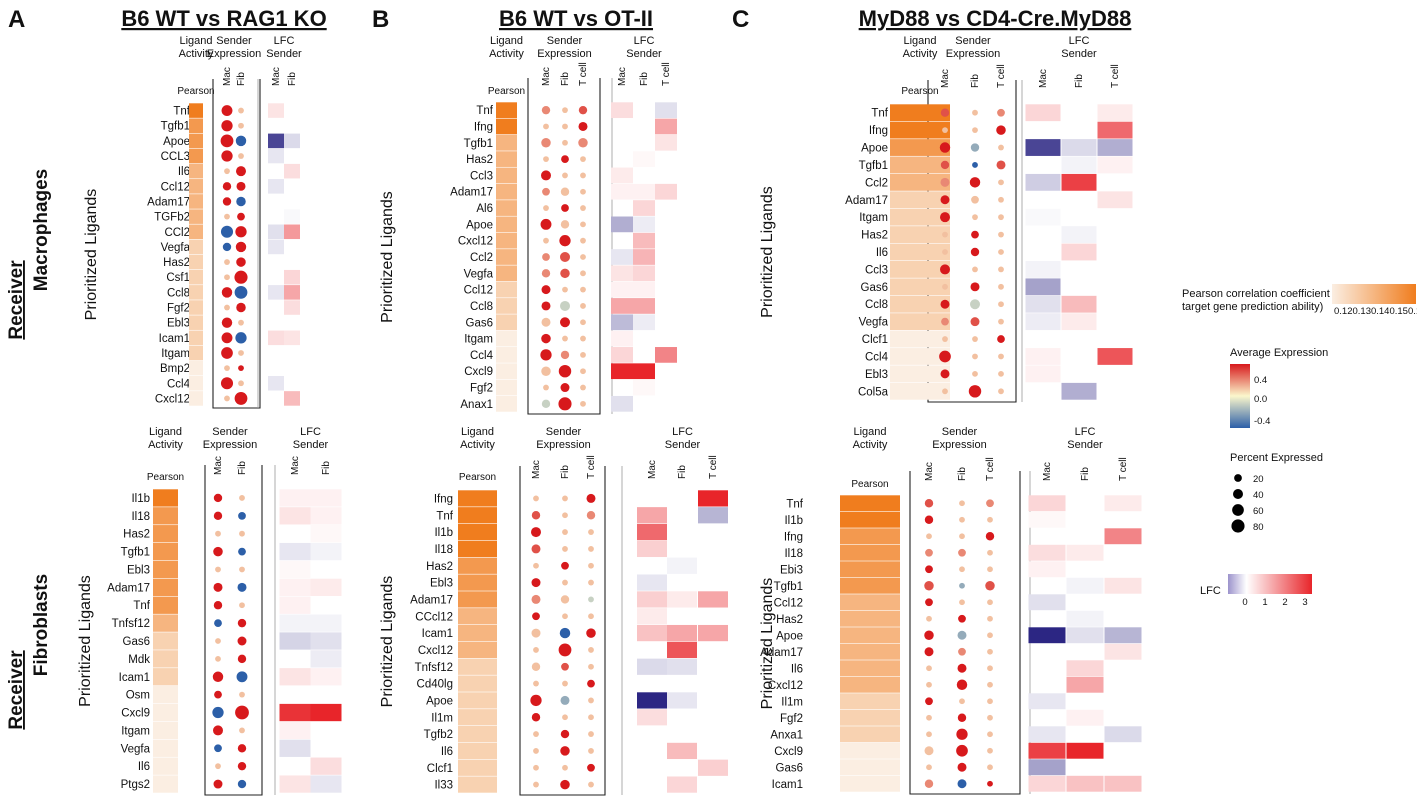 The image size is (1417, 799). I want to click on sender-column-label: Mac, so click(546, 76).